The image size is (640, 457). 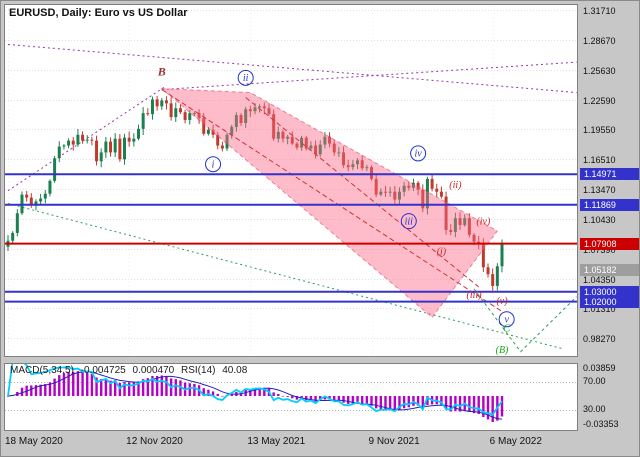 I want to click on indicator-axis-label: 0.03859, so click(x=599, y=368).